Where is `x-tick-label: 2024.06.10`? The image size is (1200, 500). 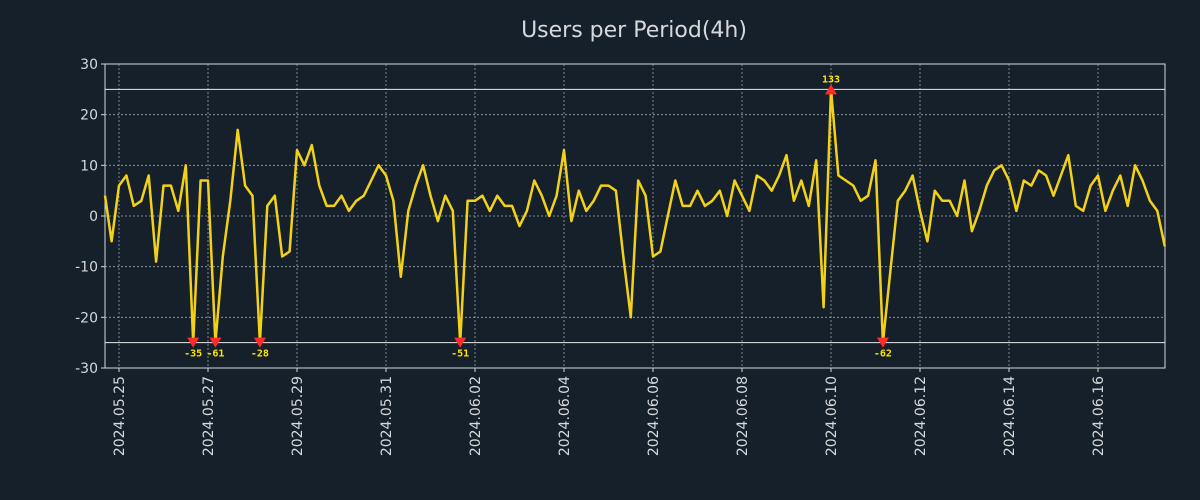
x-tick-label: 2024.06.10 is located at coordinates (832, 416).